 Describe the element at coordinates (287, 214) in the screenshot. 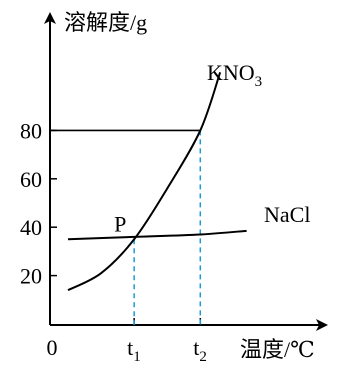

I see `series-label-nacl: NaCl` at that location.